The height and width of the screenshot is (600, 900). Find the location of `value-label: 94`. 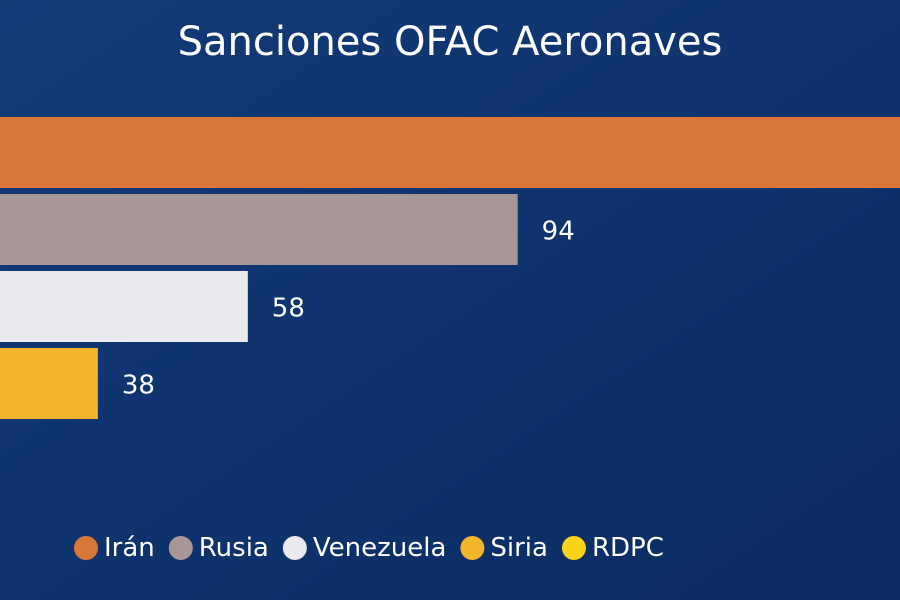

value-label: 94 is located at coordinates (558, 232).